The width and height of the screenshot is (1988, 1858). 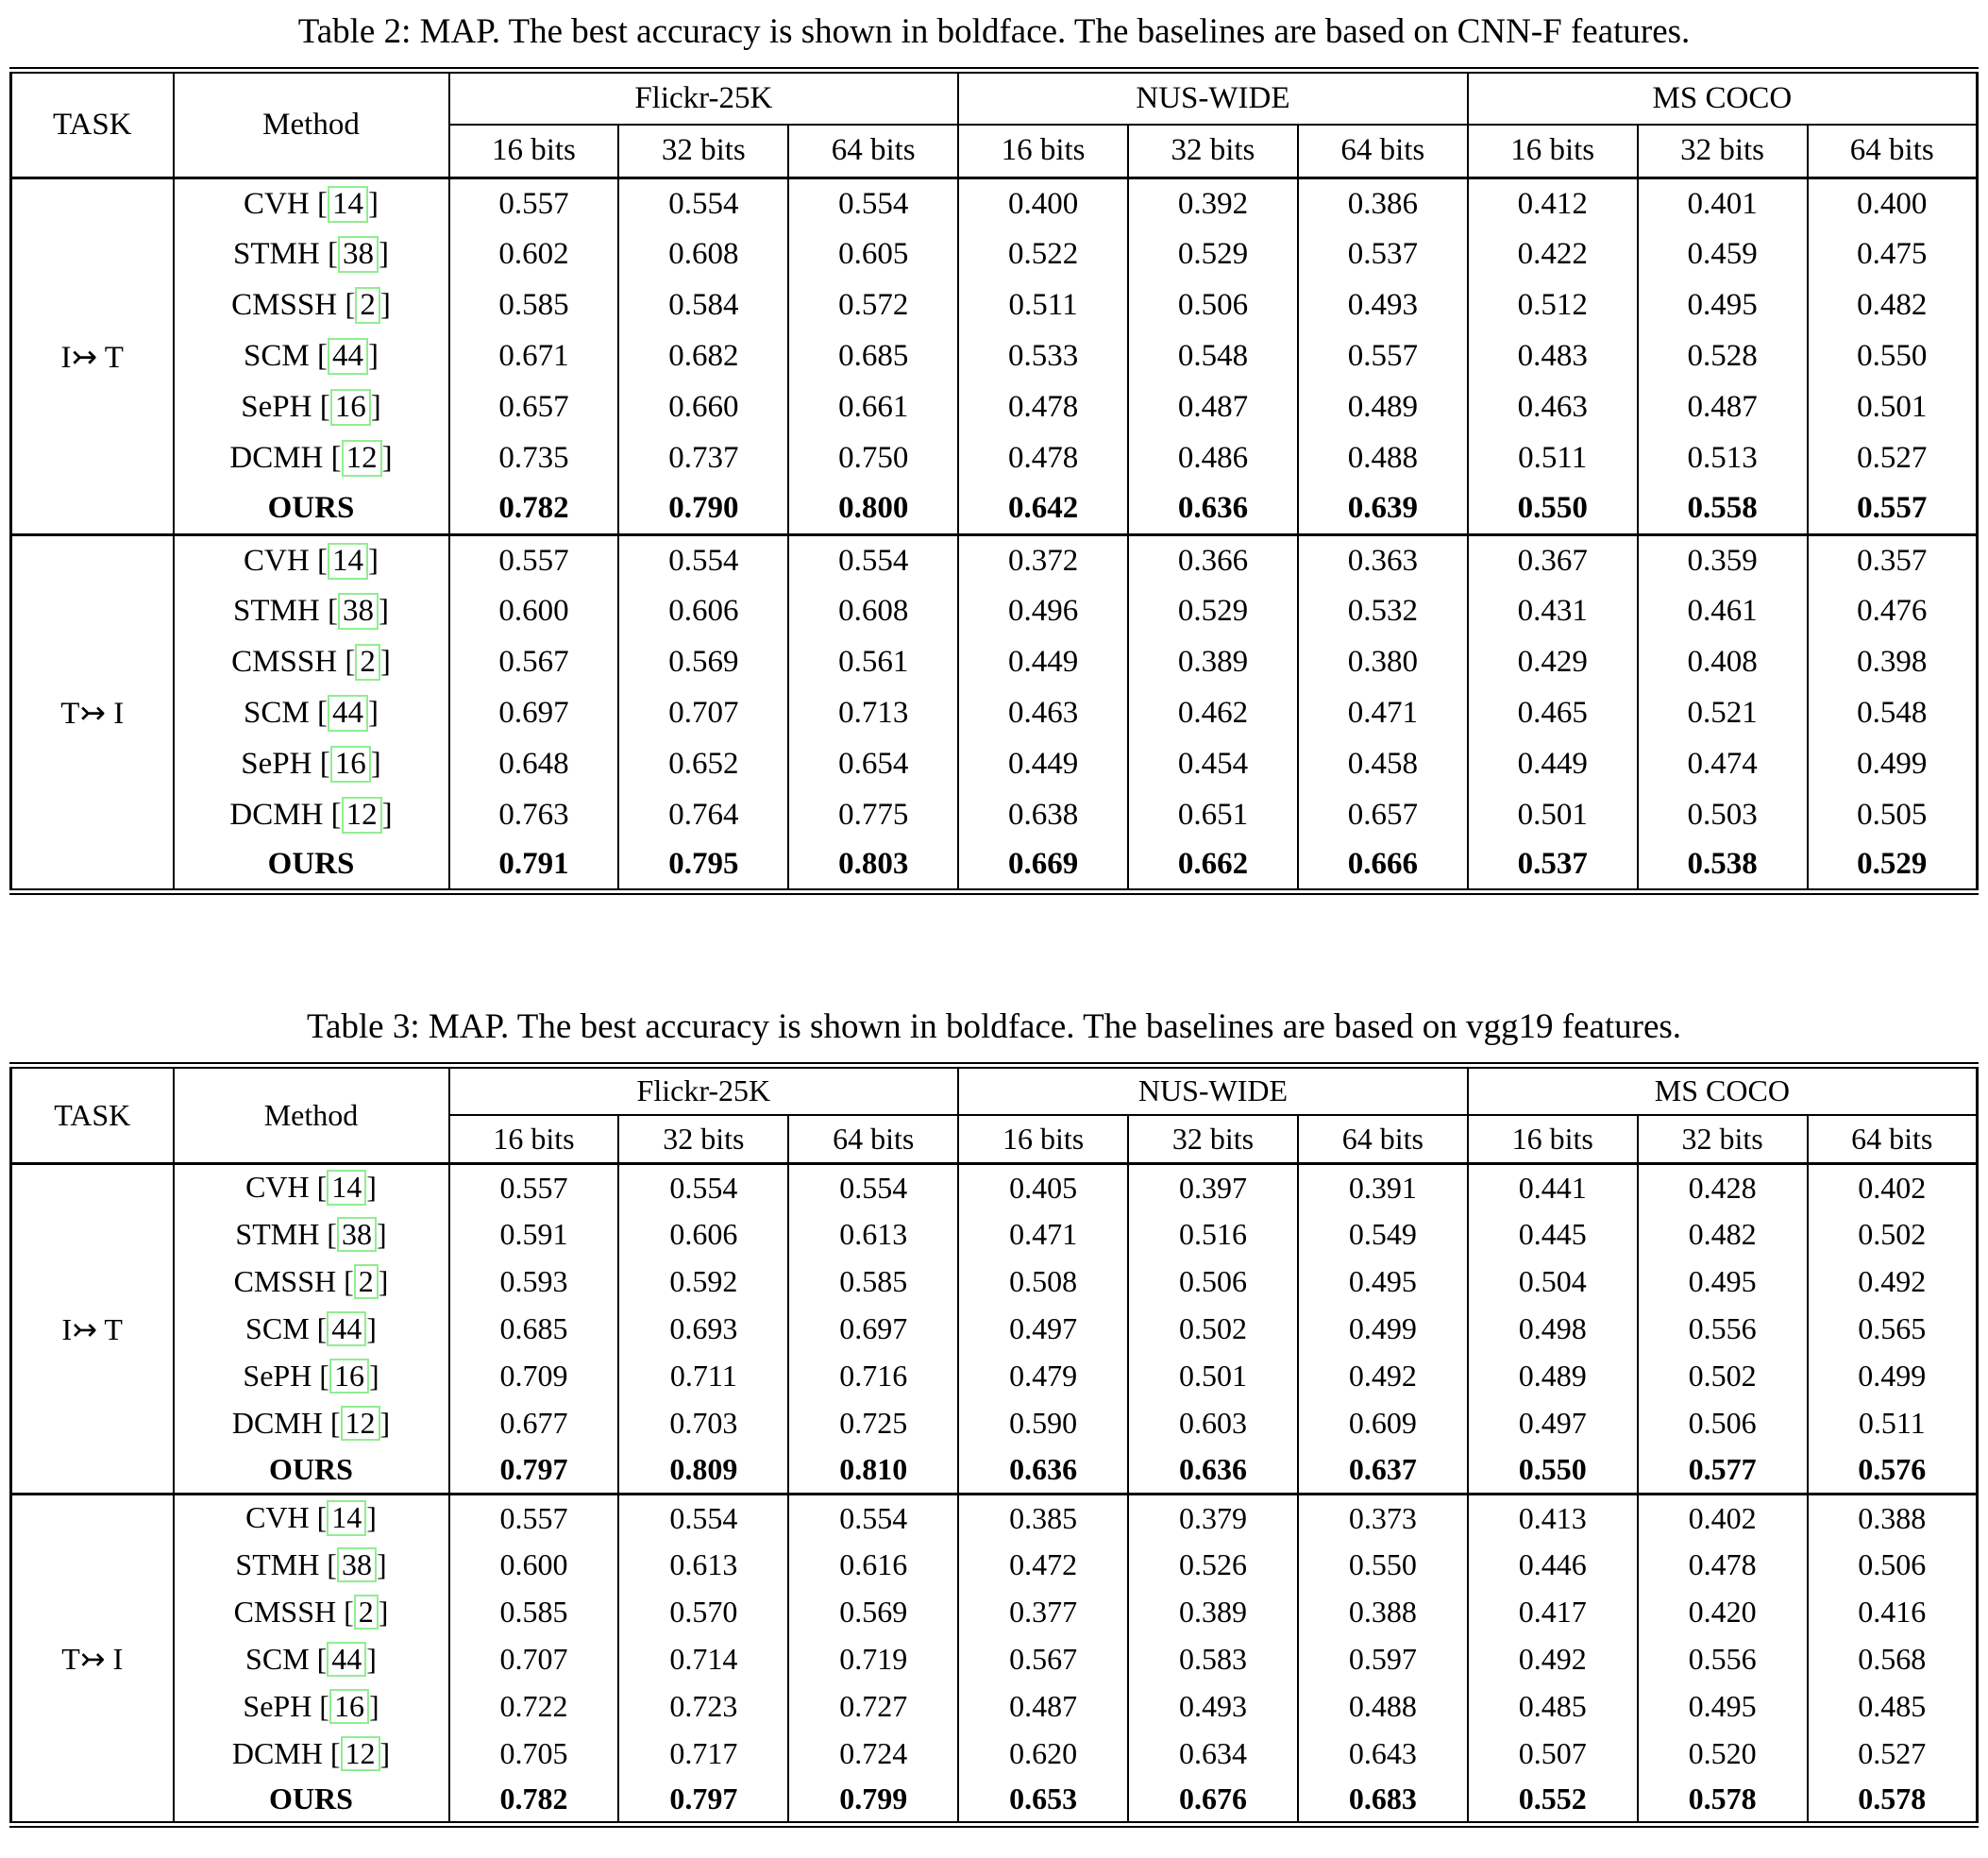 I want to click on dataset-header-ms-coco: MS COCO, so click(x=1722, y=1090).